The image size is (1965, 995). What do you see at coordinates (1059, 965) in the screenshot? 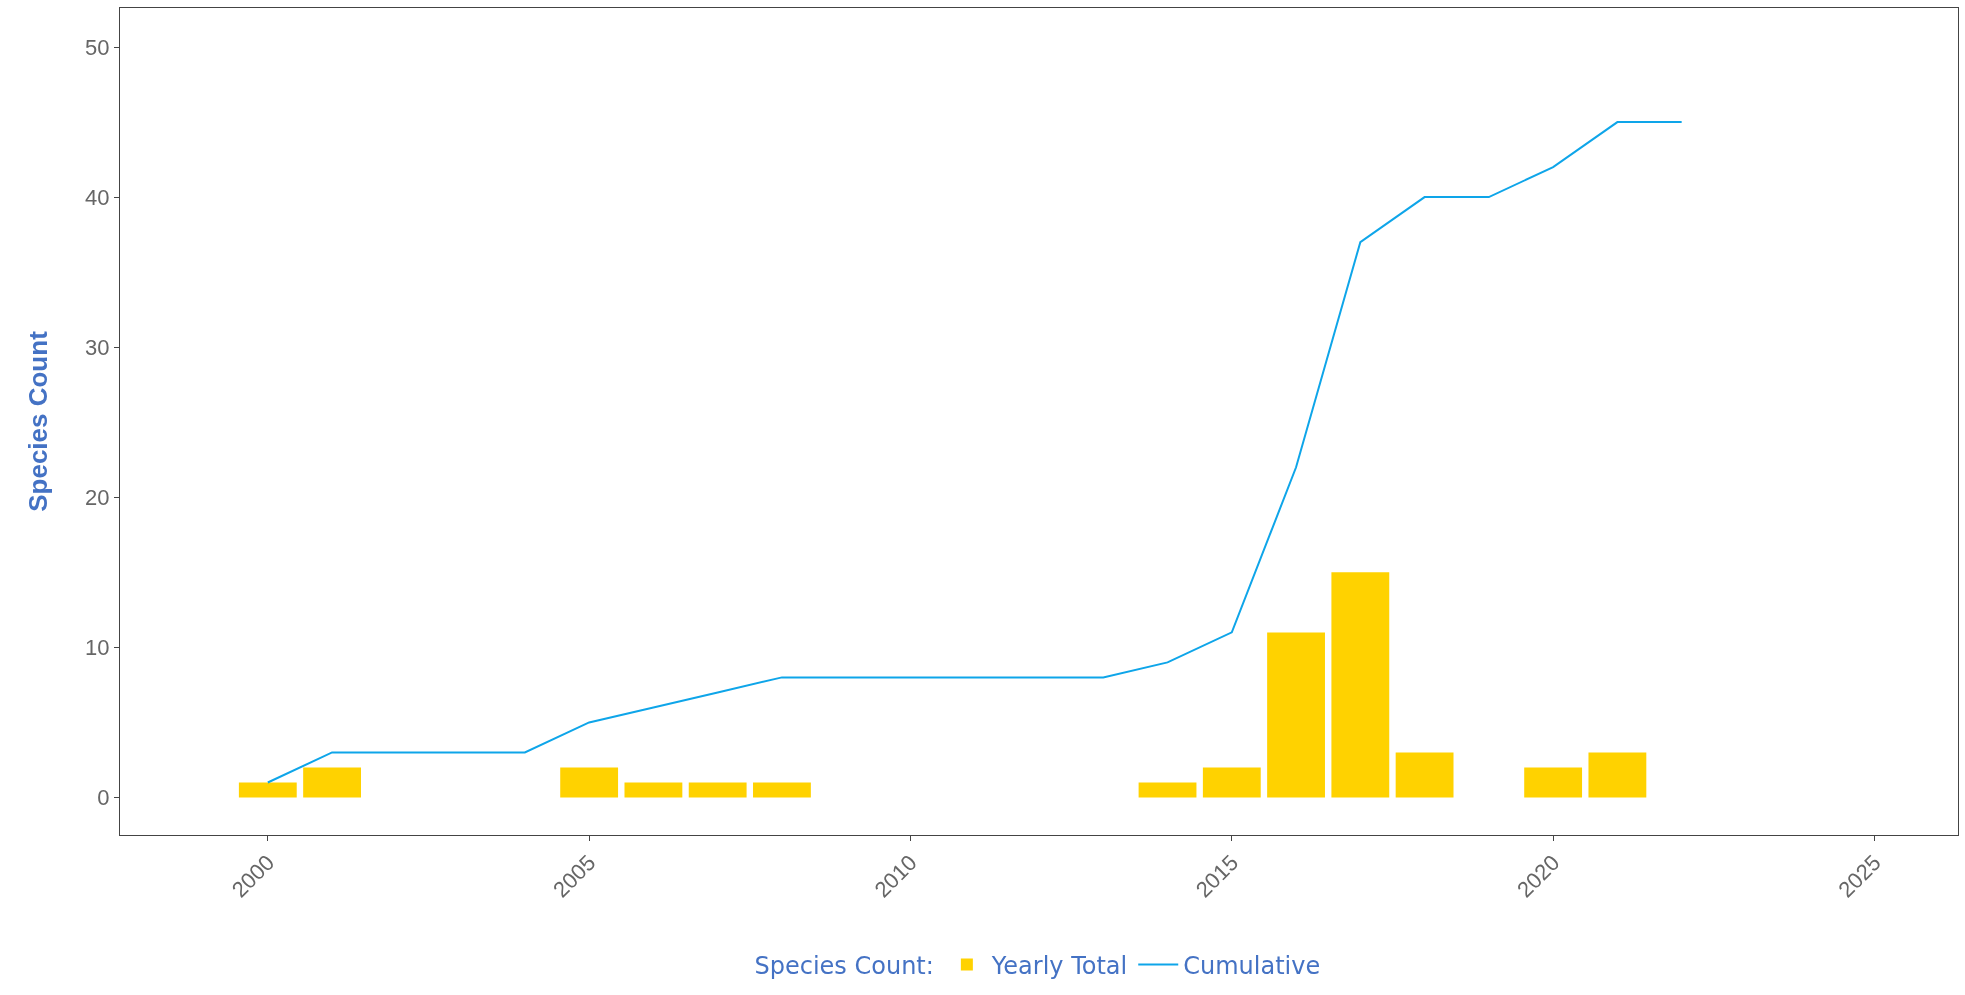
I see `legend-label: Yearly Total` at bounding box center [1059, 965].